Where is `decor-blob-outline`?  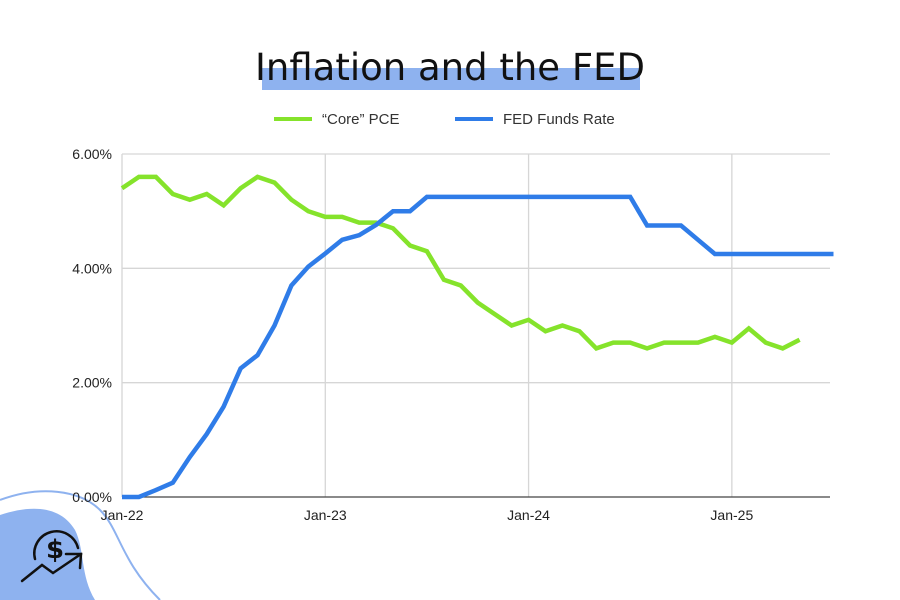
decor-blob-outline is located at coordinates (80, 545).